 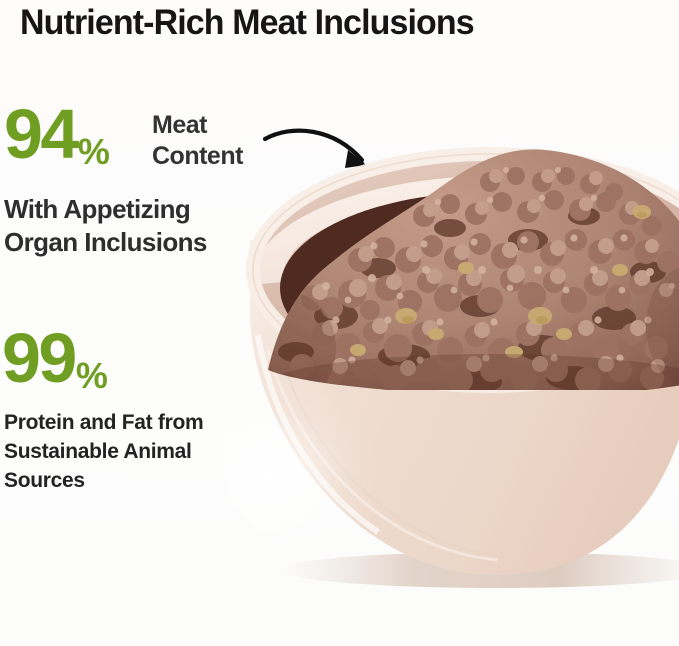 I want to click on stat-94-number: 94, so click(x=41, y=134).